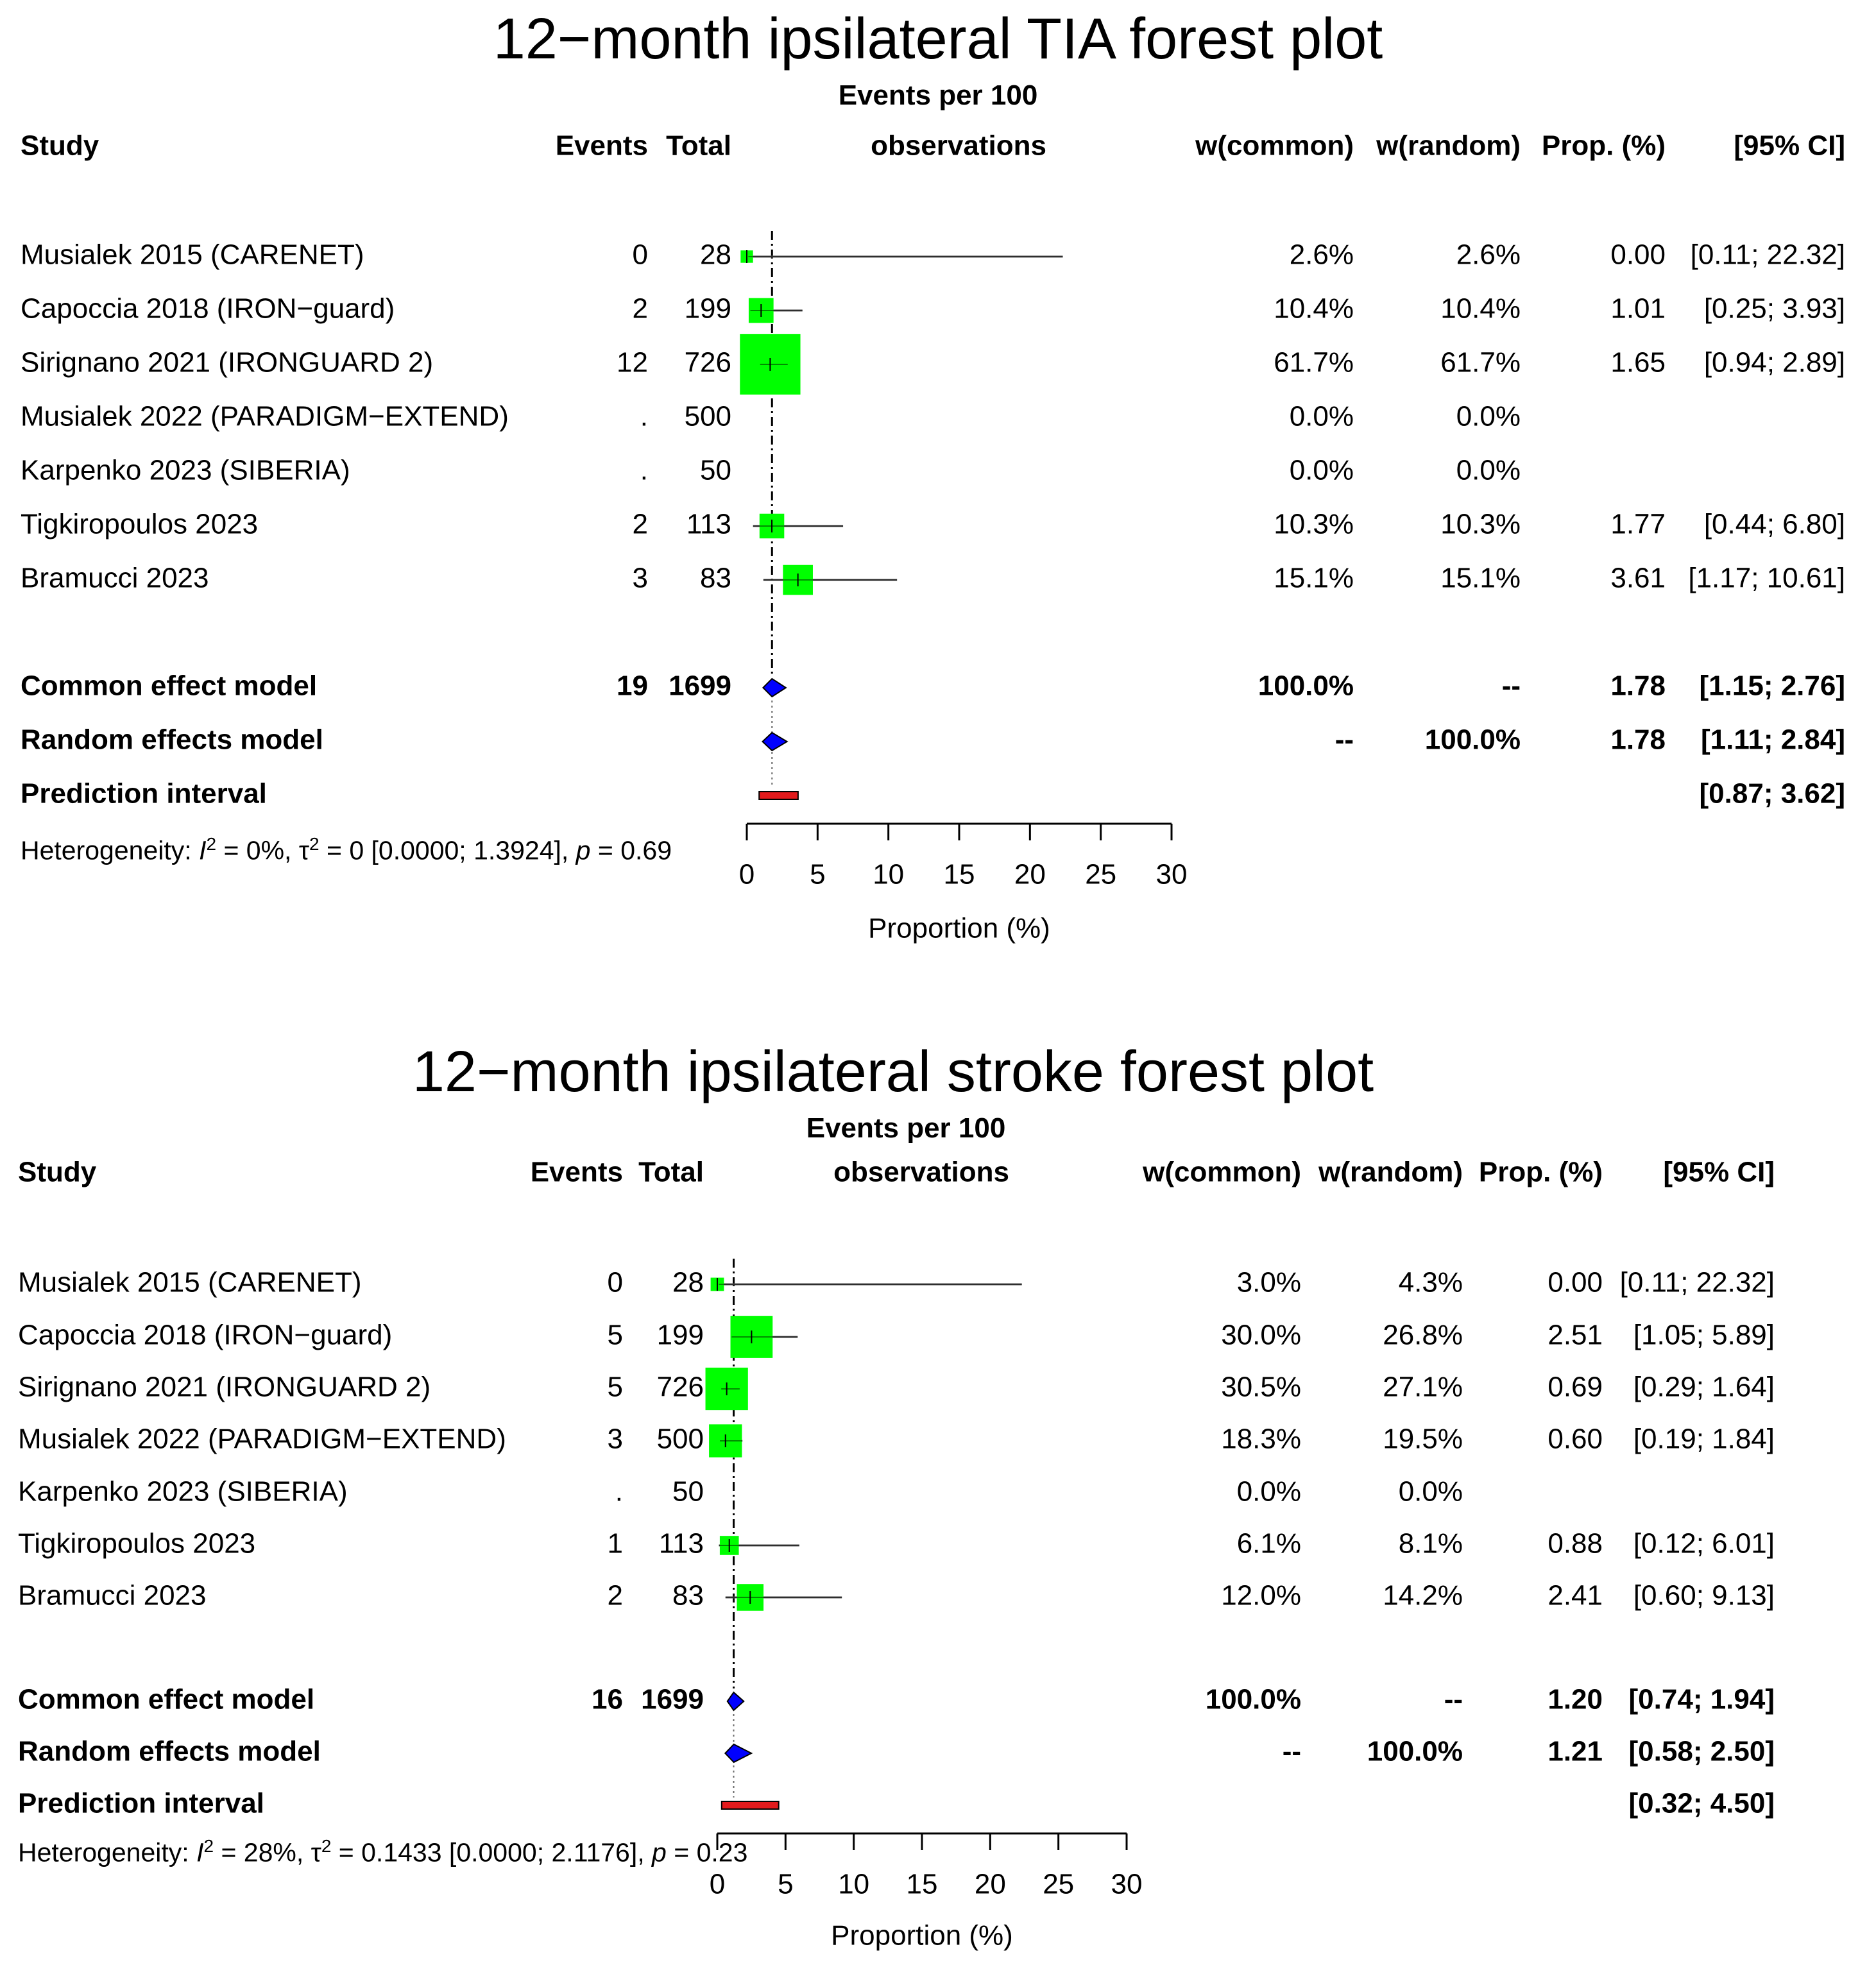 The height and width of the screenshot is (1981, 1876). What do you see at coordinates (1575, 1439) in the screenshot?
I see `study-proportion: 0.60` at bounding box center [1575, 1439].